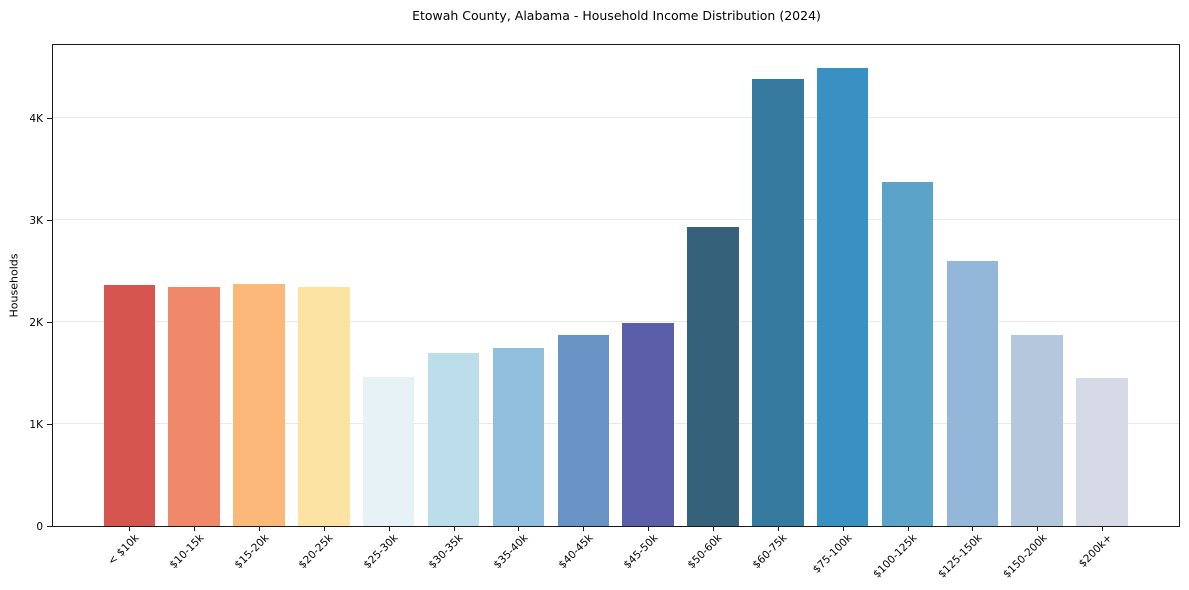 The height and width of the screenshot is (590, 1189). I want to click on x-tick-label: $30-35k, so click(446, 552).